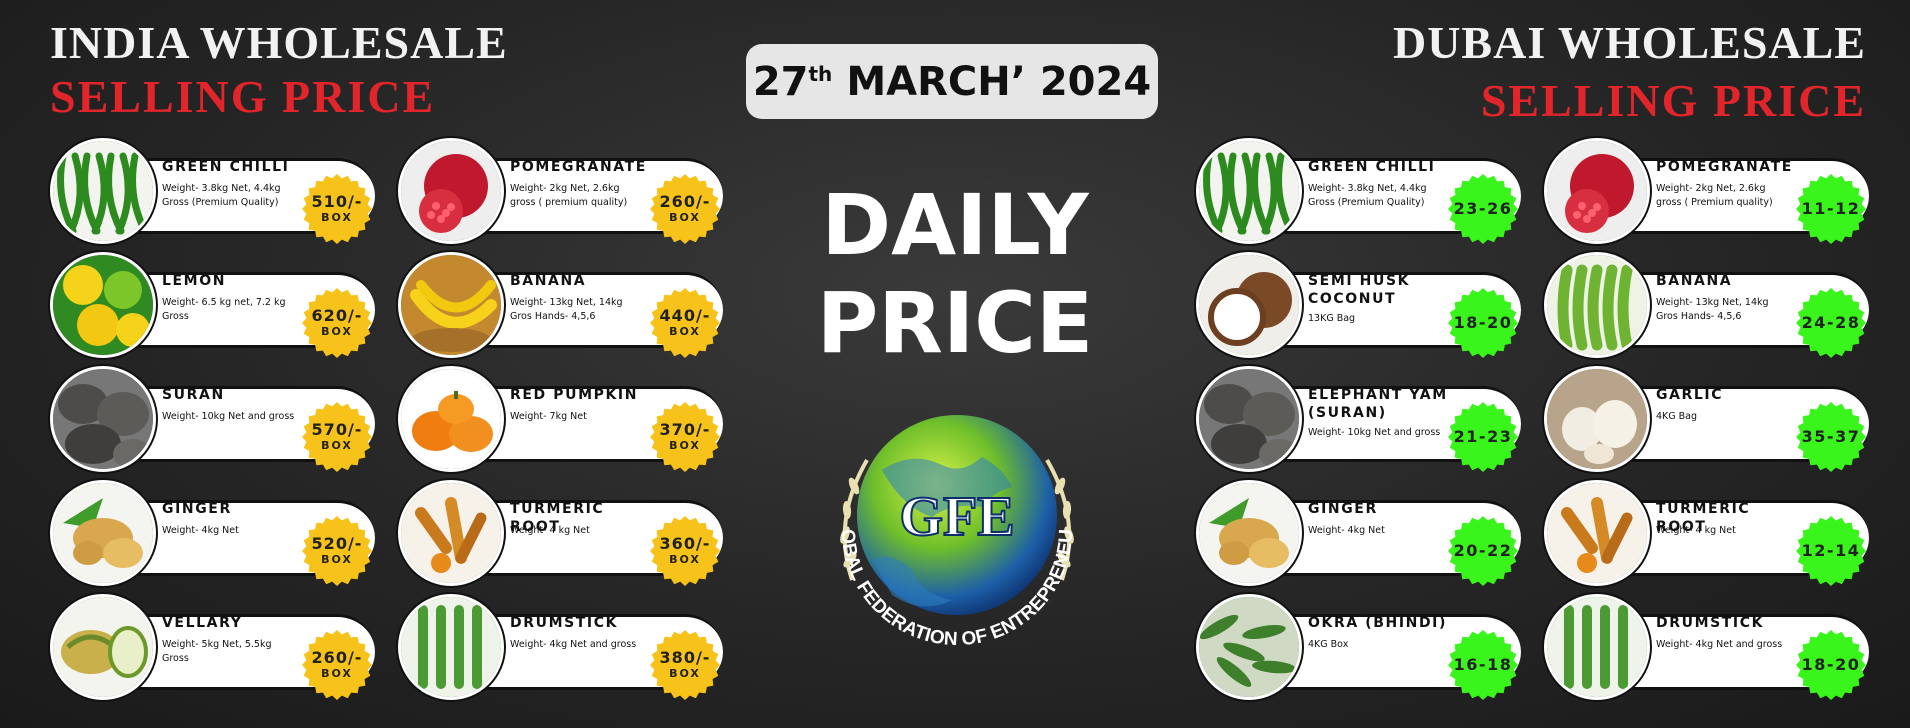  I want to click on item-price: 35-37, so click(1831, 436).